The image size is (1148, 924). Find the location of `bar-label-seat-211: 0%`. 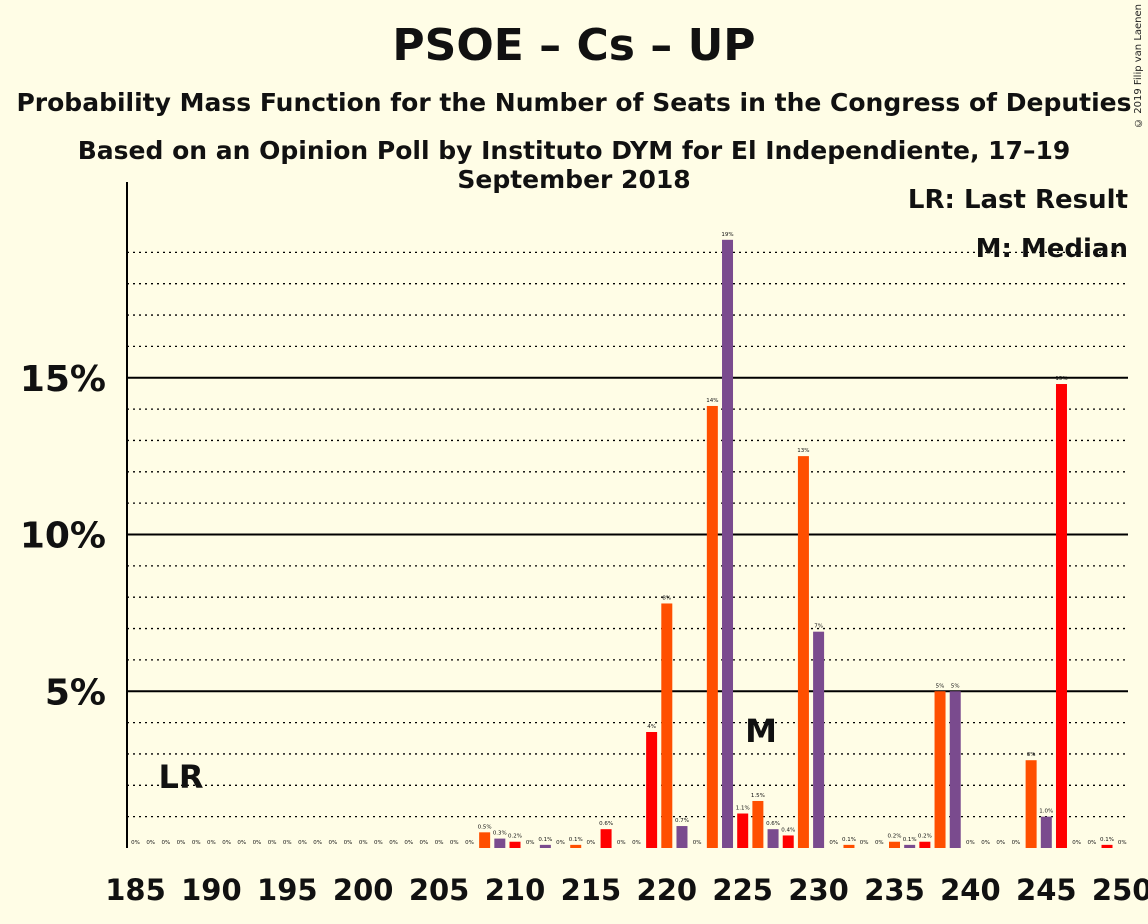

bar-label-seat-211: 0% is located at coordinates (530, 843).